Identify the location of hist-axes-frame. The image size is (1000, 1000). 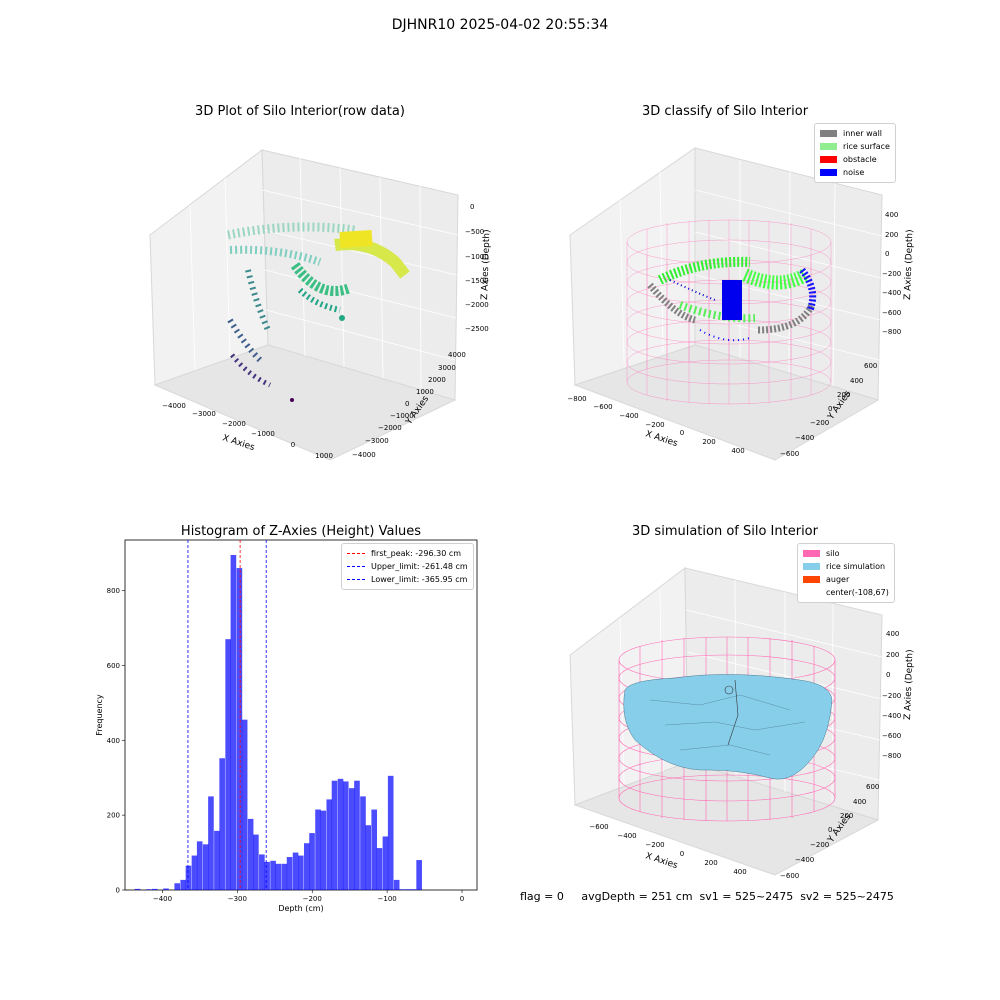
(301, 715).